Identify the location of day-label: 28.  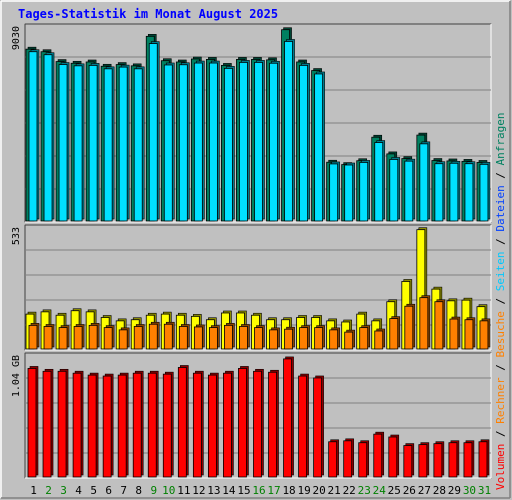
(439, 490).